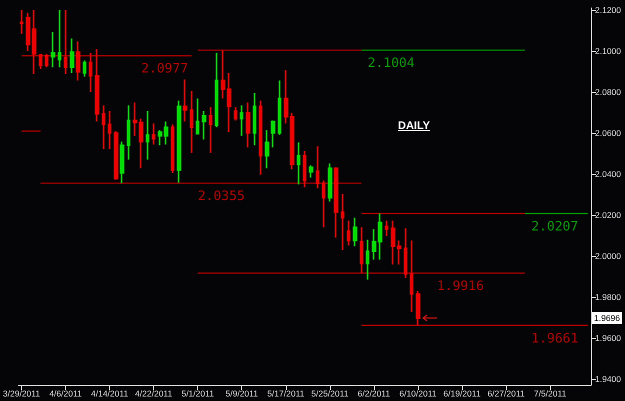 This screenshot has height=401, width=625. I want to click on y-tick-label: 2.0400, so click(608, 173).